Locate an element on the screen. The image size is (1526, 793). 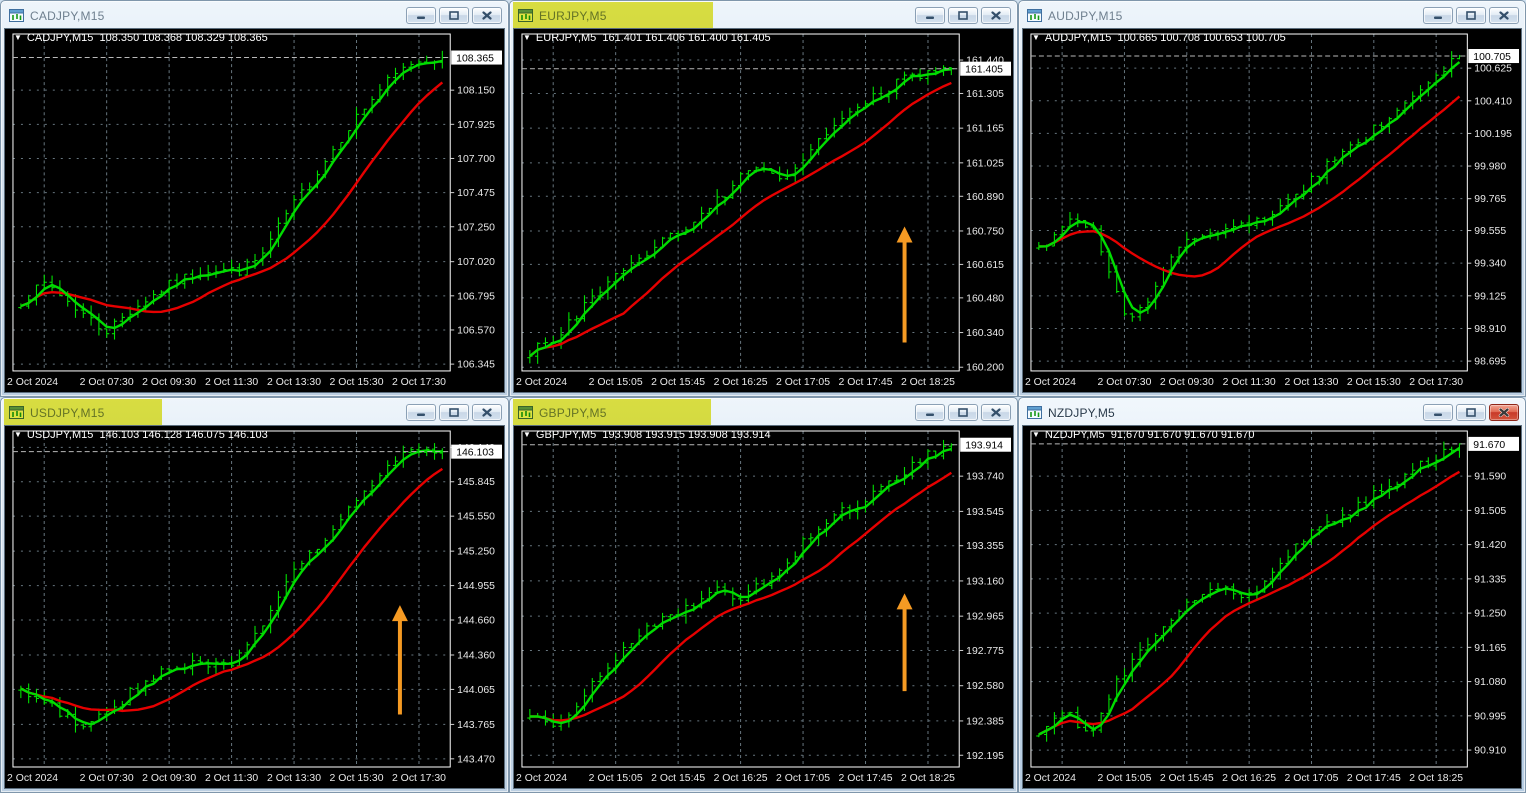
titlebar: GBPJPY,M5 is located at coordinates (763, 412).